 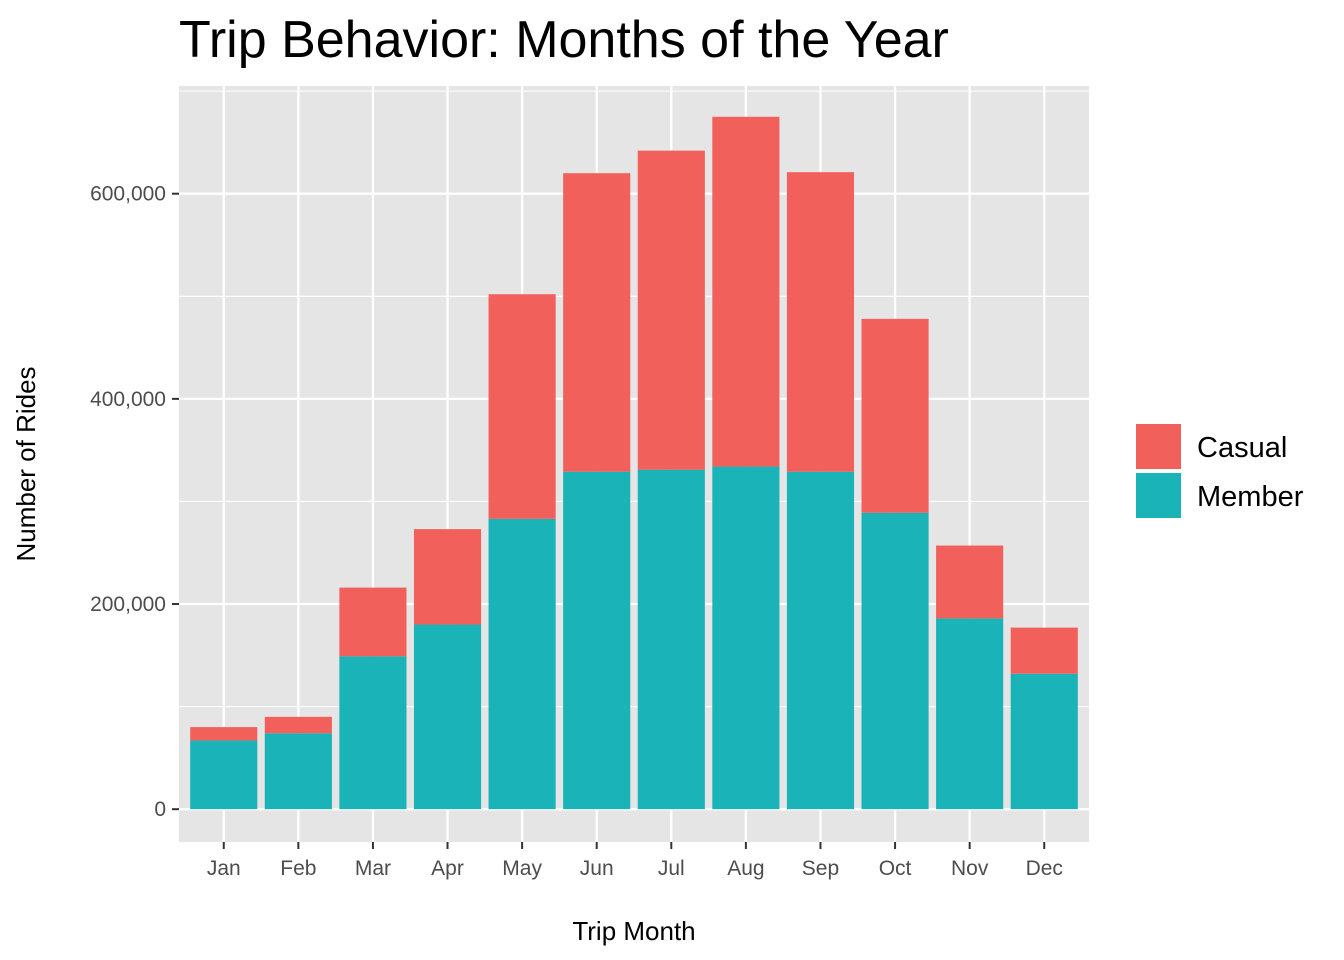 What do you see at coordinates (522, 664) in the screenshot?
I see `bar-member-may` at bounding box center [522, 664].